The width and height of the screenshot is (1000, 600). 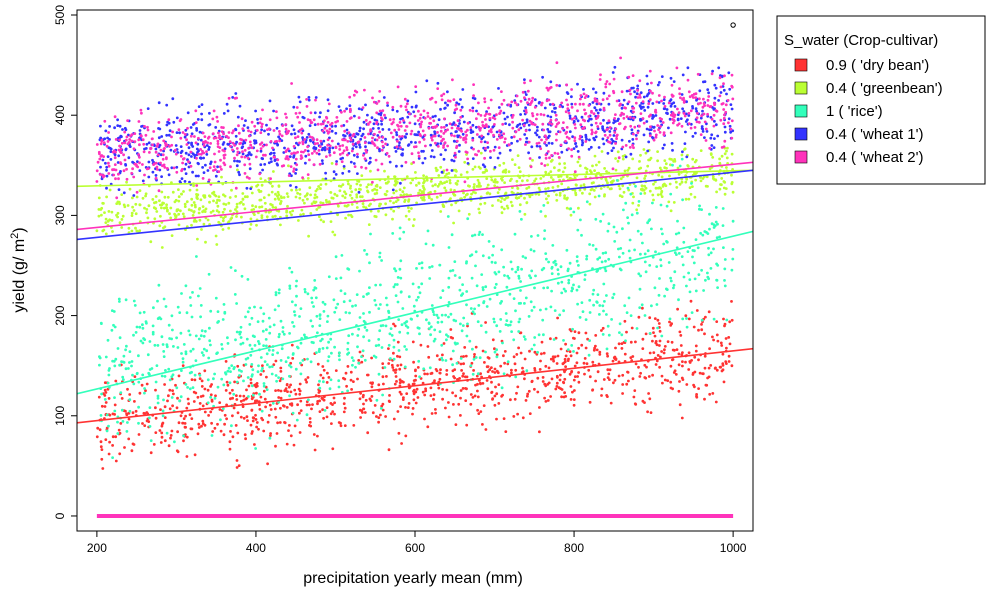 What do you see at coordinates (97, 548) in the screenshot?
I see `x-tick-label: 200` at bounding box center [97, 548].